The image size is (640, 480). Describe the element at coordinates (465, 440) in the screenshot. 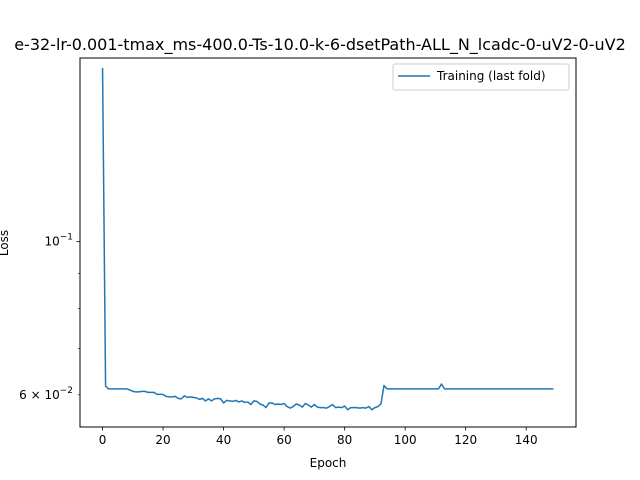

I see `x-tick-label: 120` at that location.